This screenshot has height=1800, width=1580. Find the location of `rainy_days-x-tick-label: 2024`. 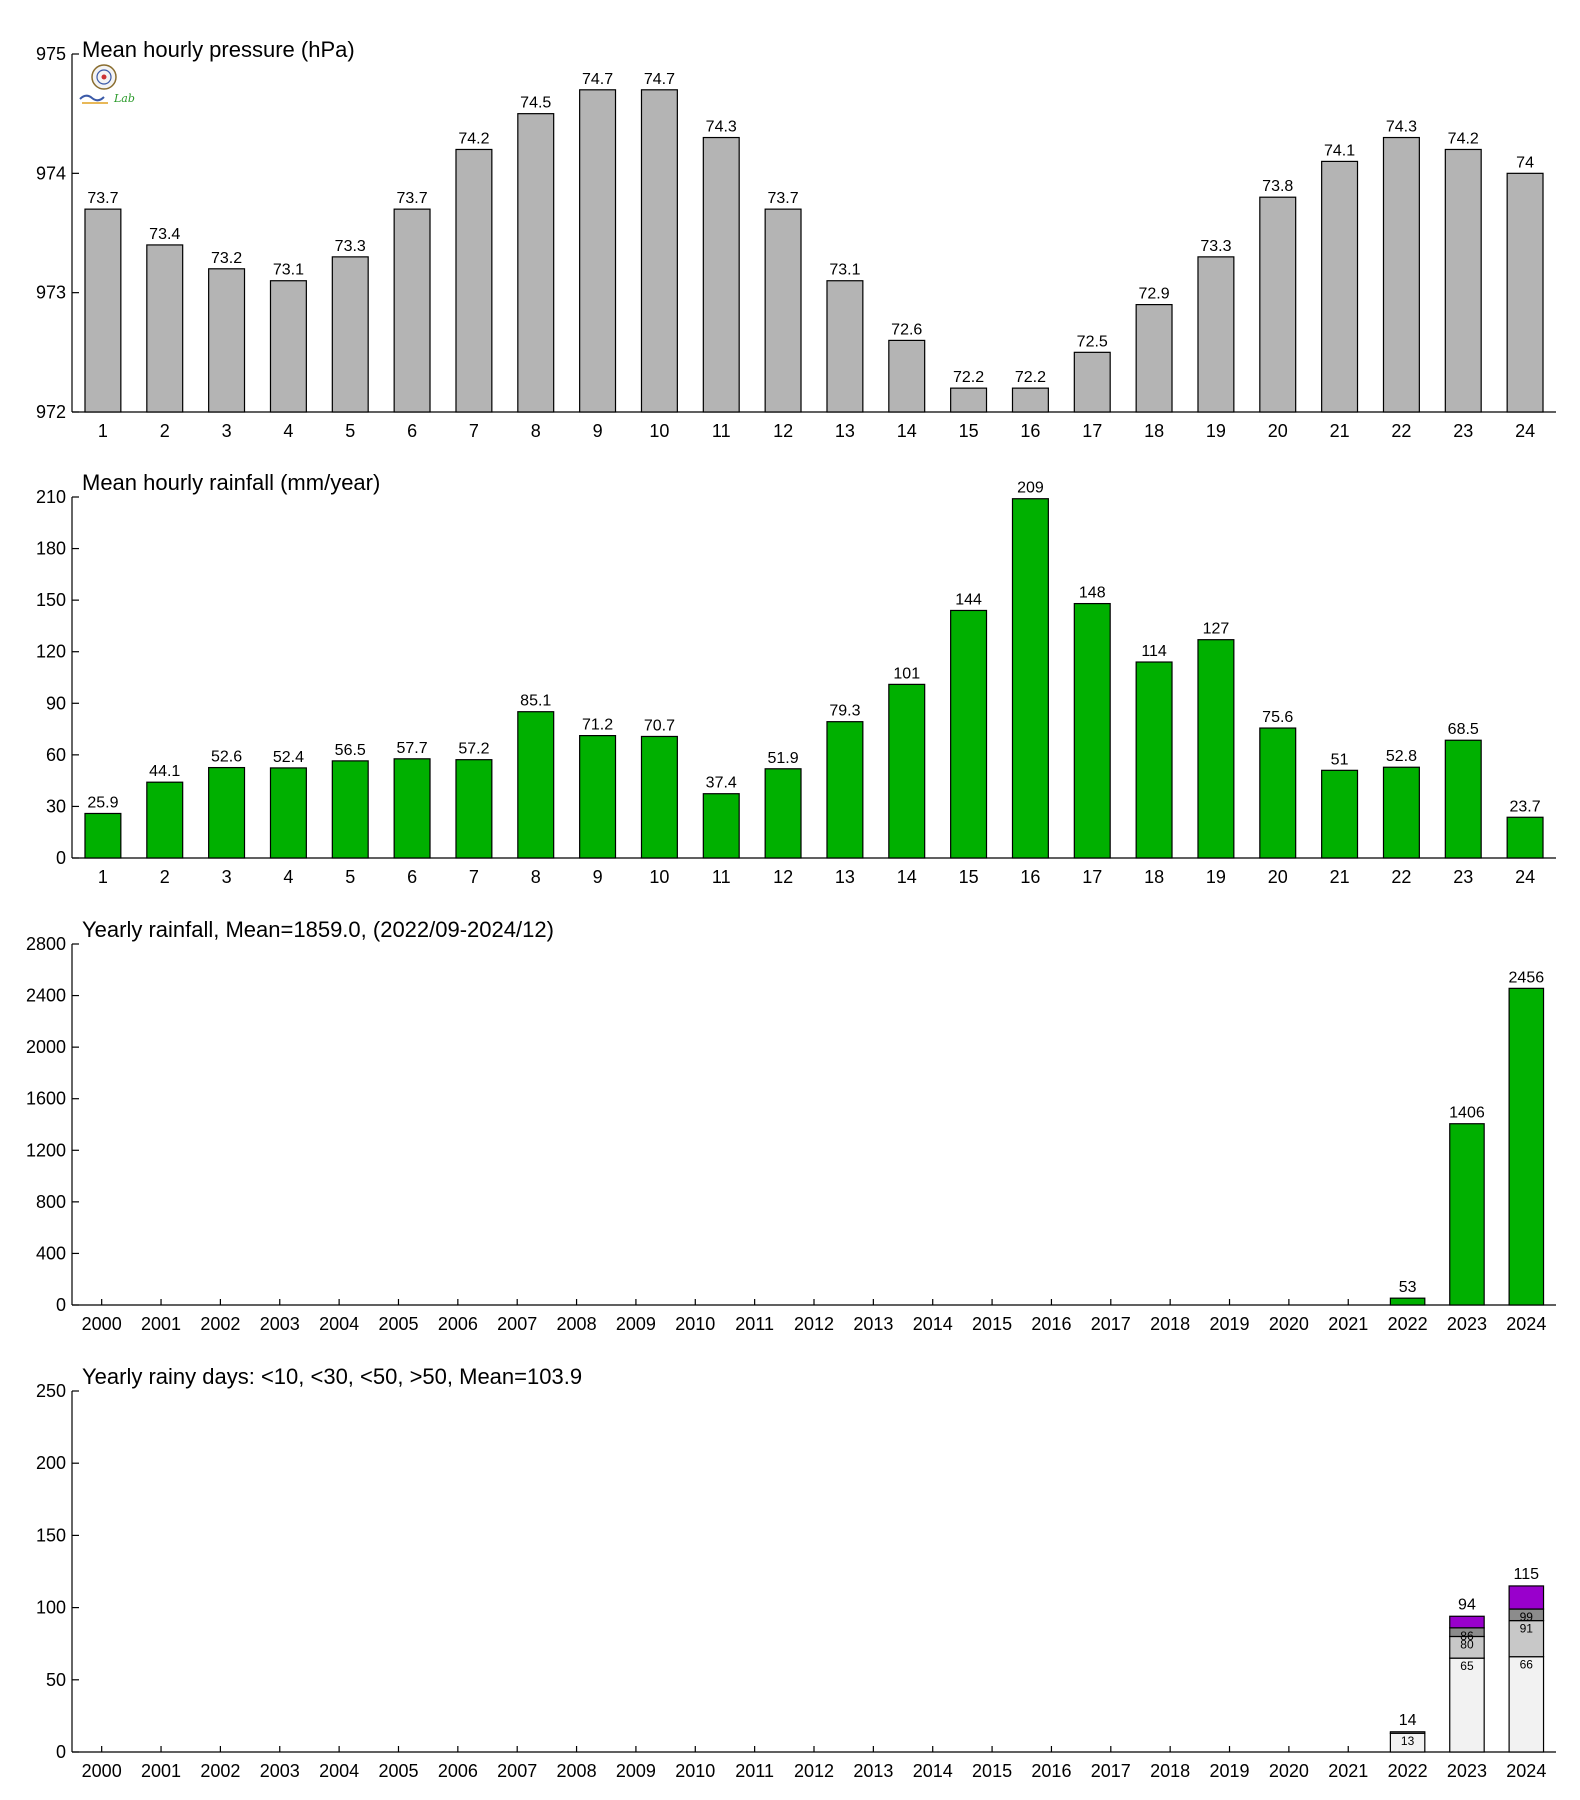

rainy_days-x-tick-label: 2024 is located at coordinates (1526, 1771).